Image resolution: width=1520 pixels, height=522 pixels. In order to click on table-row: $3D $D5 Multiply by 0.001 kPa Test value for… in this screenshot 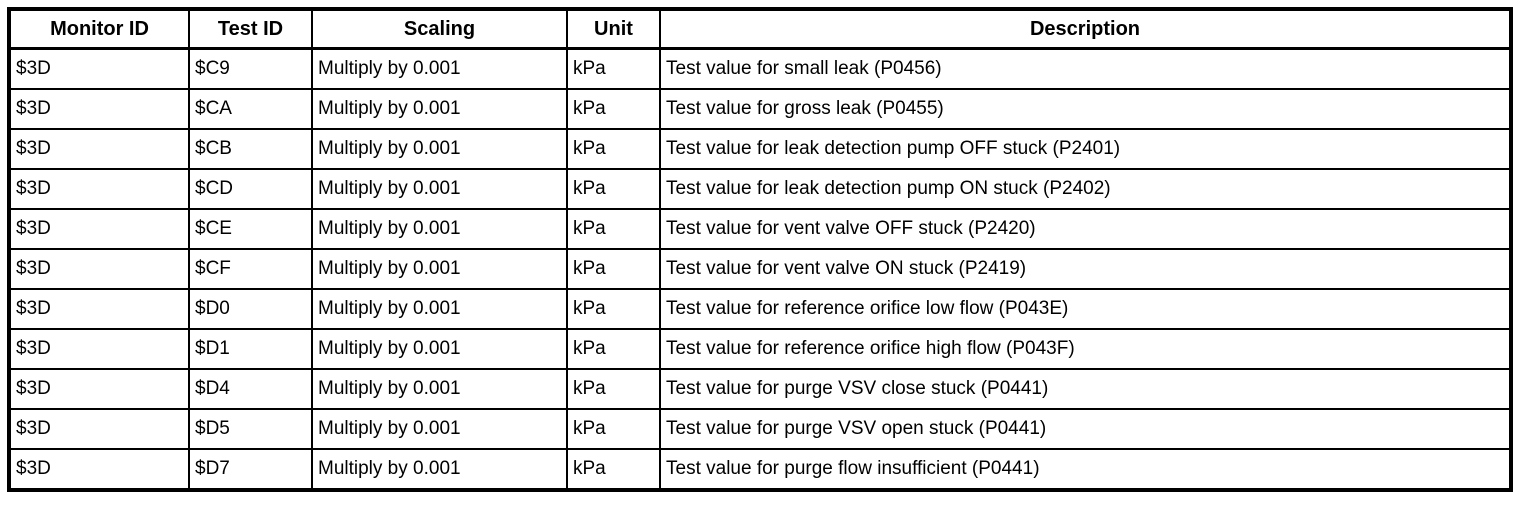, I will do `click(760, 429)`.